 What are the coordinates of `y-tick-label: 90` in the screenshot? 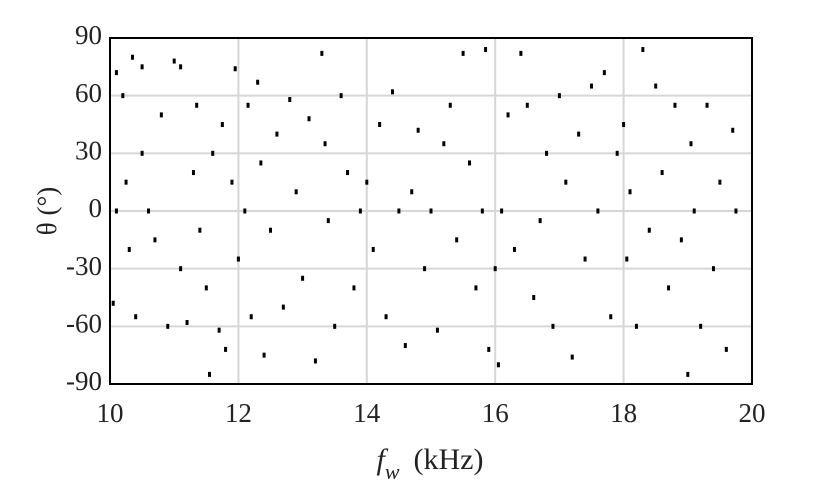 It's located at (88, 35).